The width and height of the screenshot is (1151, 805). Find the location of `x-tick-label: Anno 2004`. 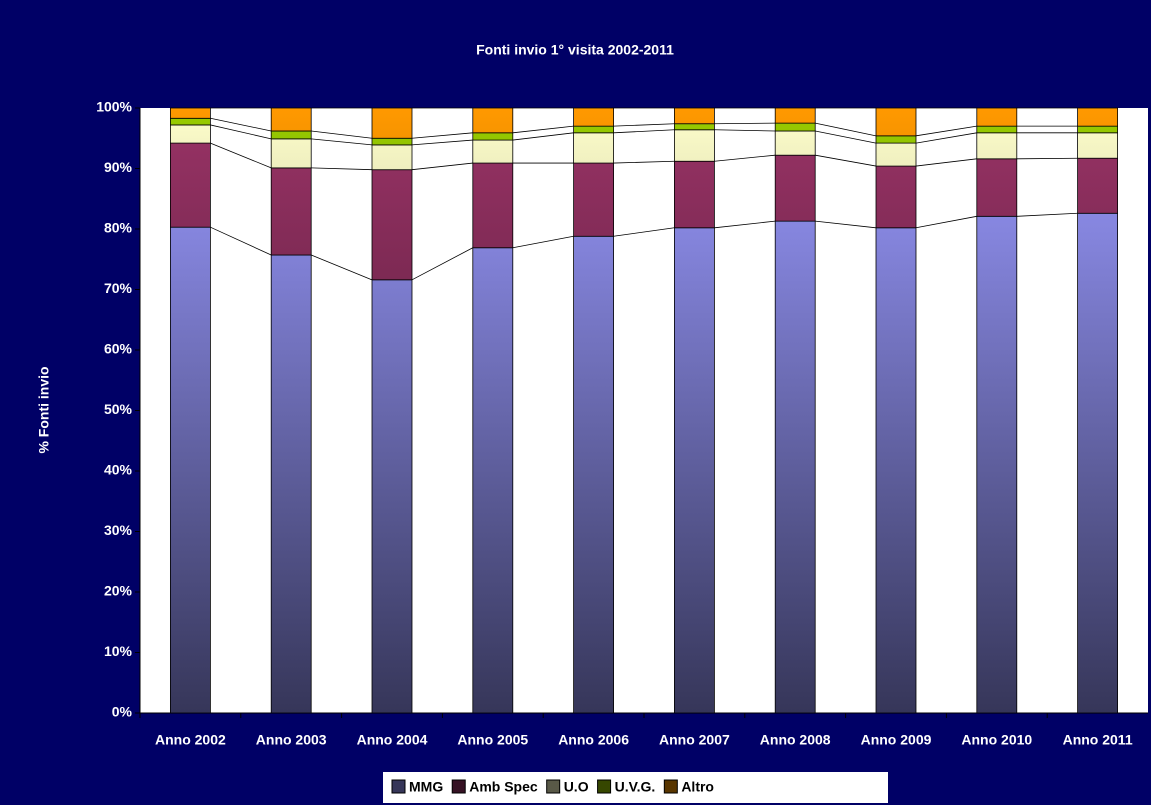

x-tick-label: Anno 2004 is located at coordinates (392, 740).